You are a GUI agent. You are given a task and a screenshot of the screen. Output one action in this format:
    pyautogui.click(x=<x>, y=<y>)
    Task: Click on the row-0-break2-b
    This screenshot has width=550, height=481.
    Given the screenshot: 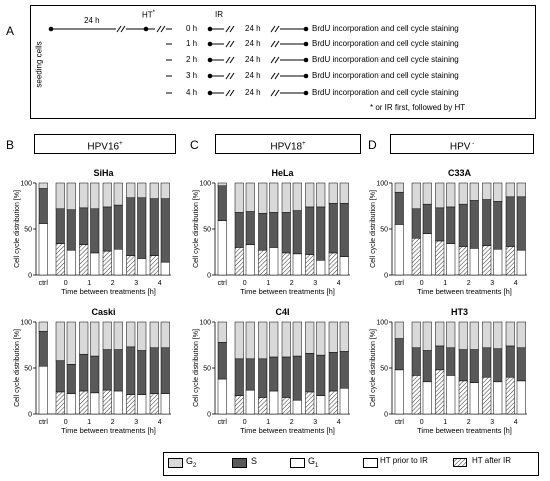 What is the action you would take?
    pyautogui.click(x=277, y=29)
    